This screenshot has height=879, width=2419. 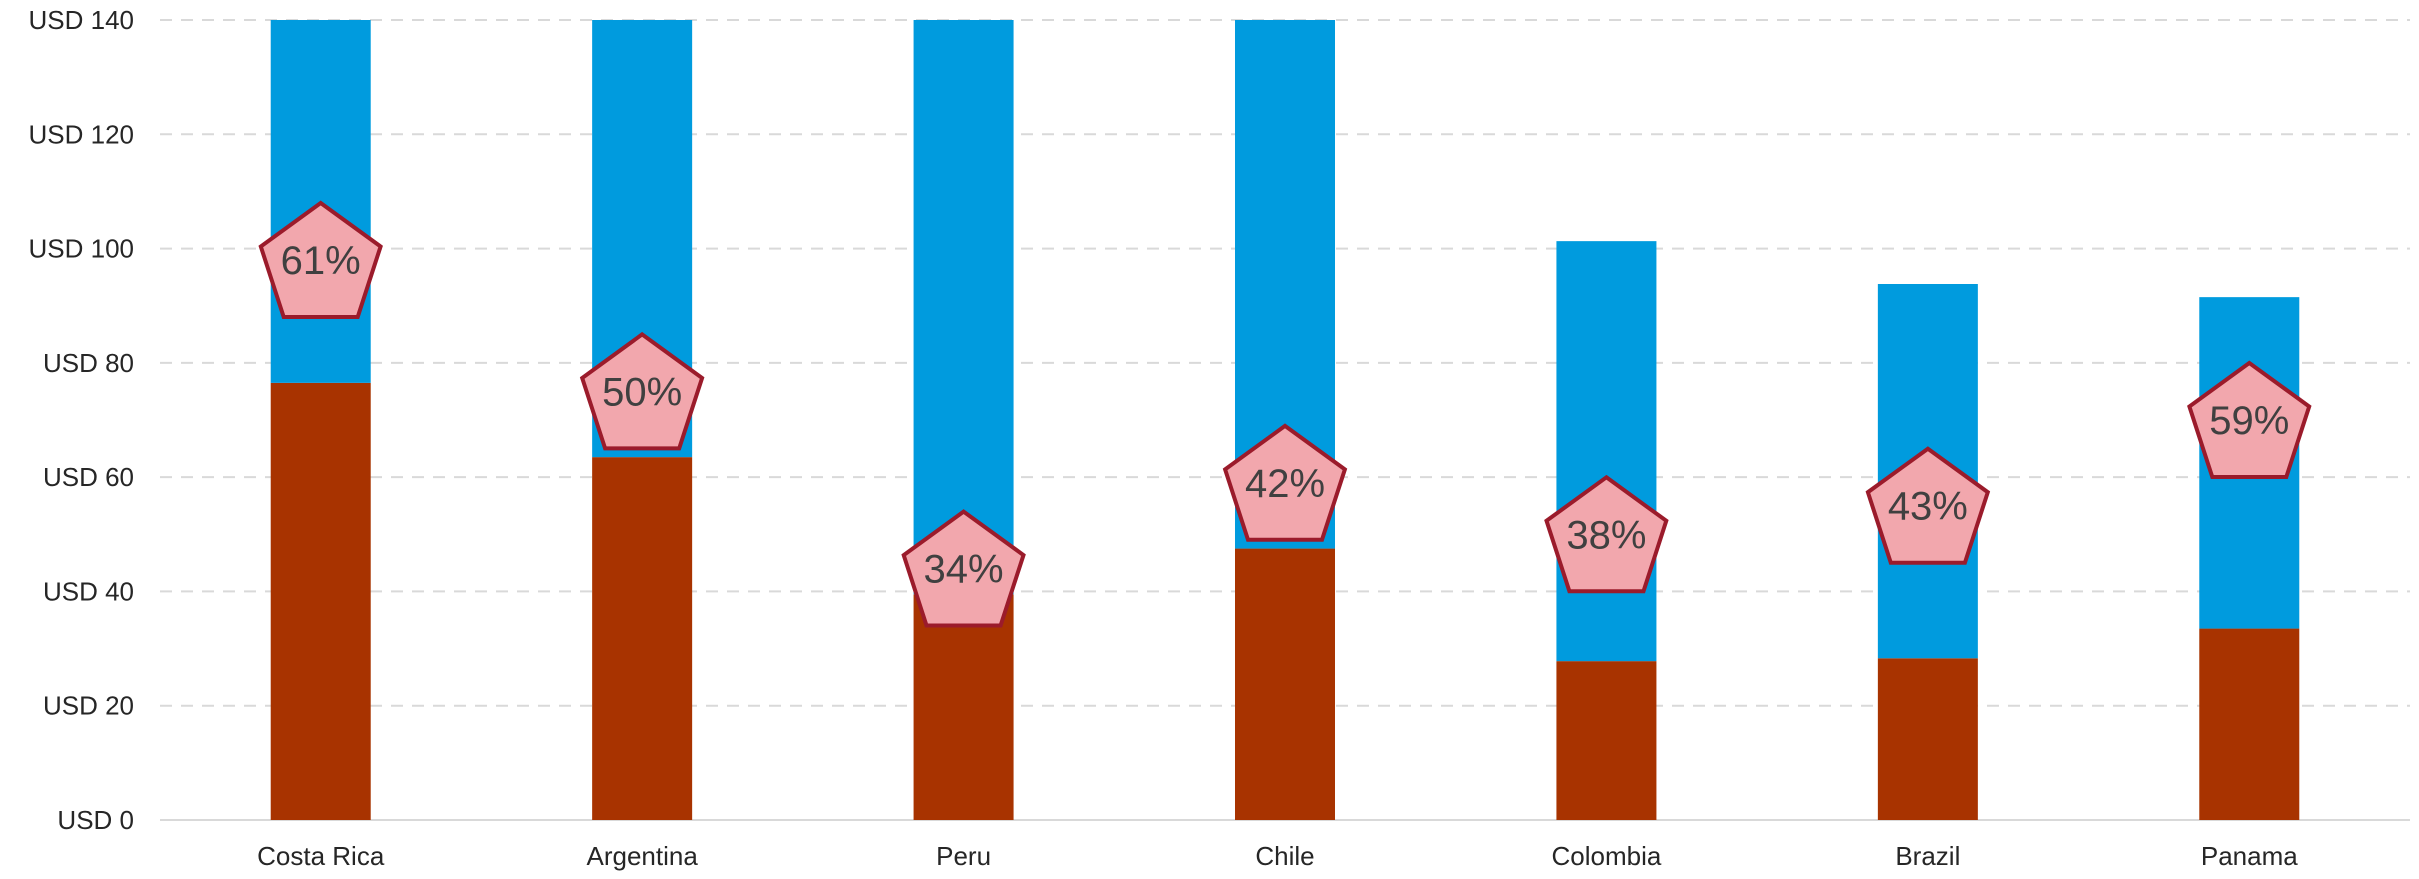 What do you see at coordinates (1607, 856) in the screenshot?
I see `x-tick-label: Colombia` at bounding box center [1607, 856].